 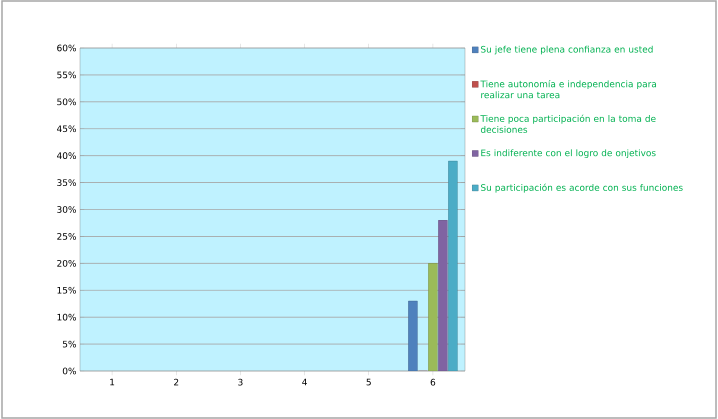 What do you see at coordinates (112, 382) in the screenshot?
I see `x-tick-label: 1` at bounding box center [112, 382].